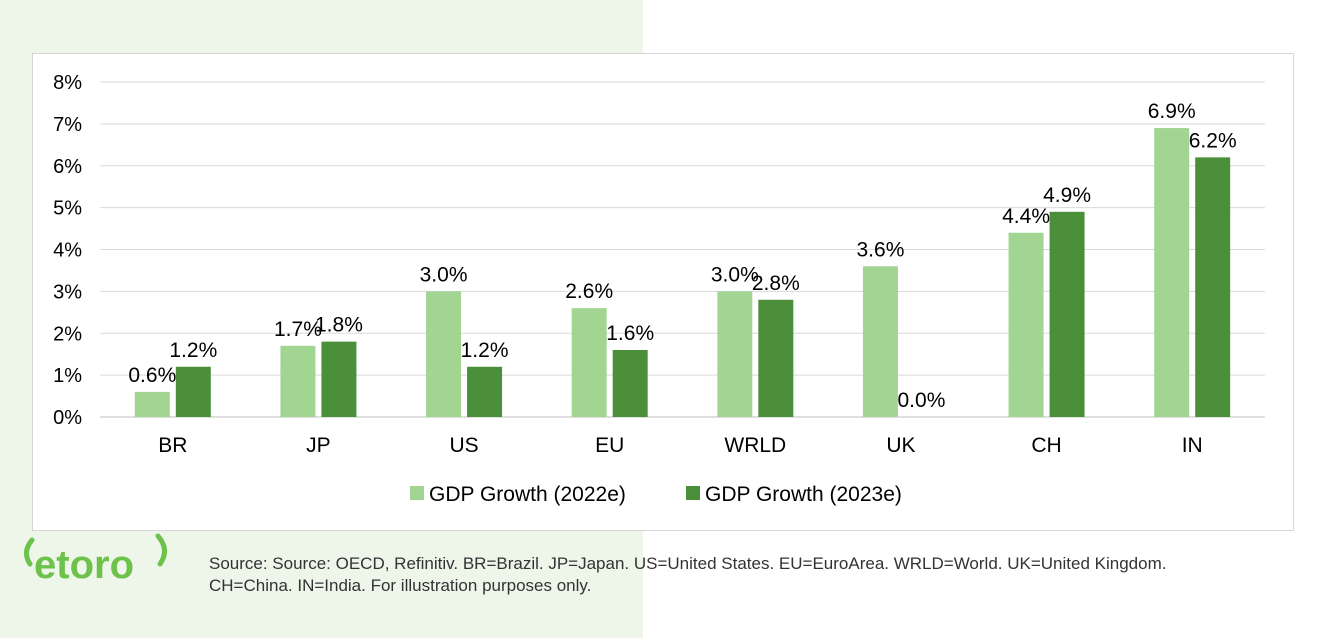 This screenshot has height=638, width=1328. I want to click on data-label-ch-2023e: 4.9%, so click(1067, 195).